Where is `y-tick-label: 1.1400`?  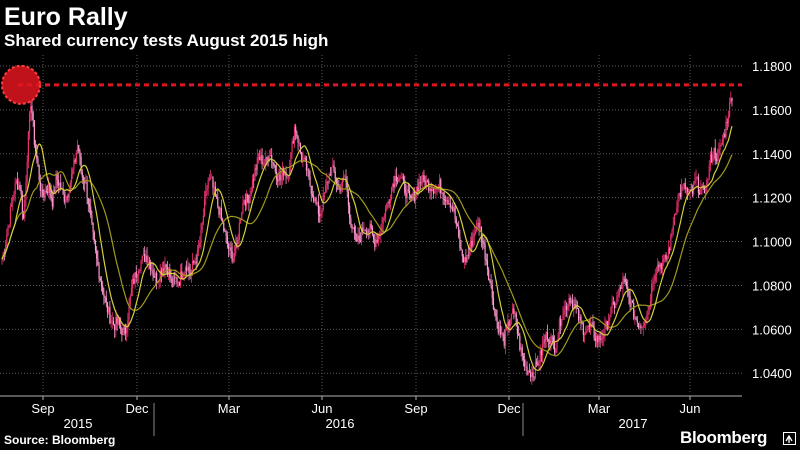
y-tick-label: 1.1400 is located at coordinates (772, 154).